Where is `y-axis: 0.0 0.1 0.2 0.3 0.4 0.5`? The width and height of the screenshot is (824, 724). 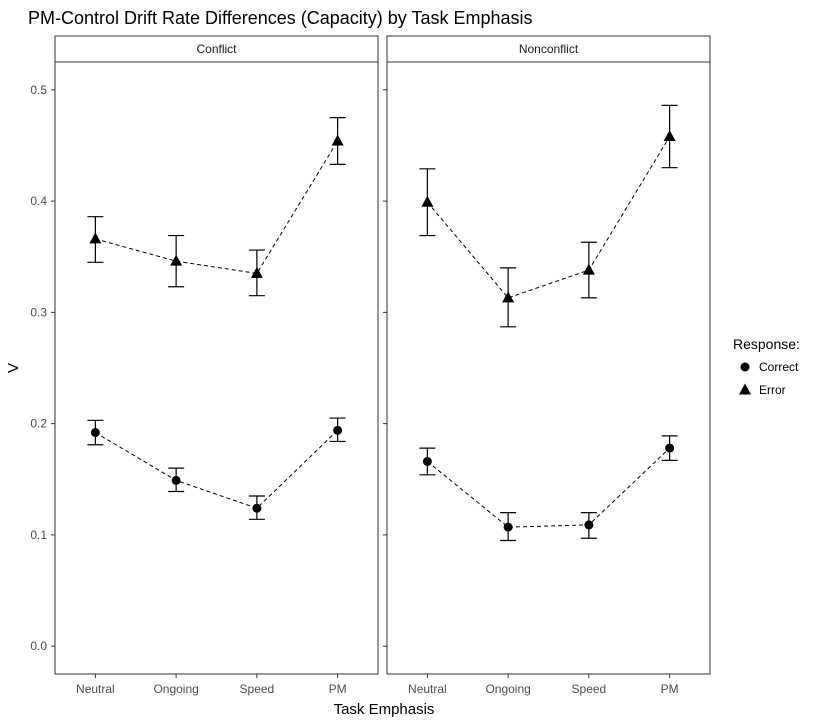
y-axis: 0.0 0.1 0.2 0.3 0.4 0.5 is located at coordinates (42, 368).